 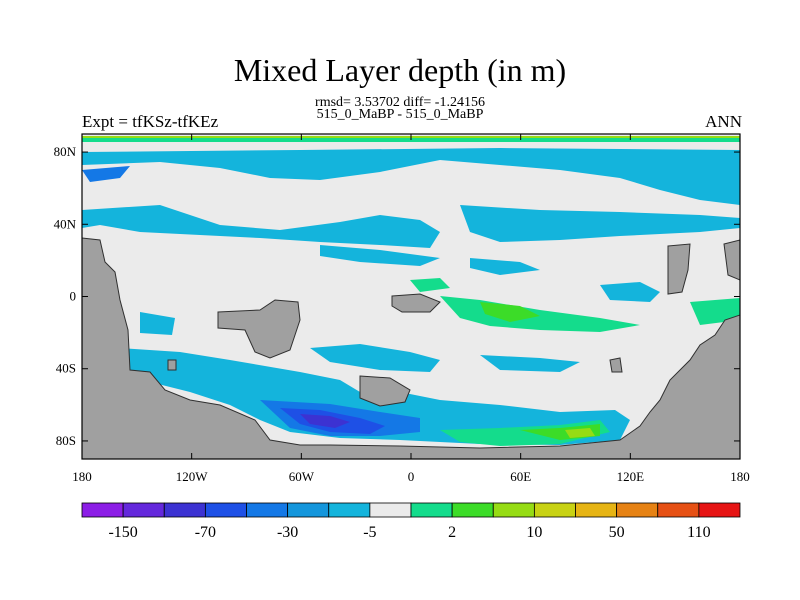 What do you see at coordinates (369, 532) in the screenshot?
I see `colorbar-label: -5` at bounding box center [369, 532].